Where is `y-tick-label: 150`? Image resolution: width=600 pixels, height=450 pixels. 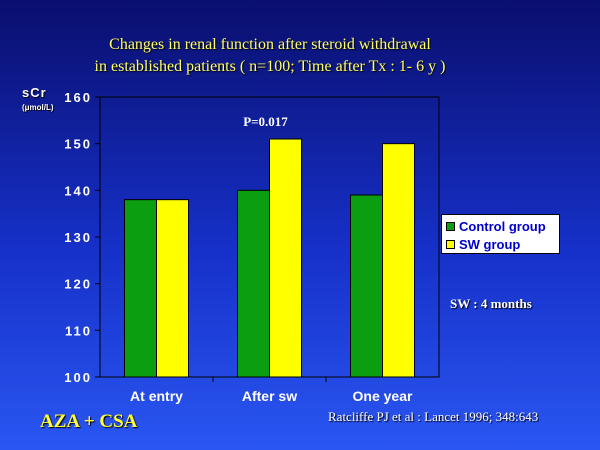 y-tick-label: 150 is located at coordinates (78, 144).